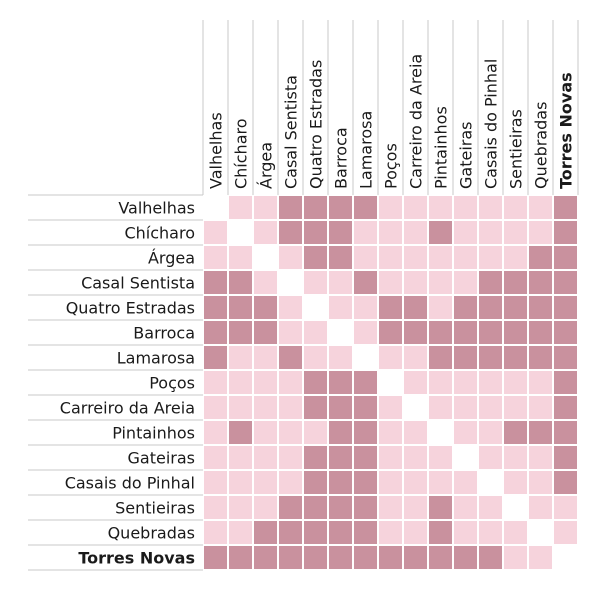 This screenshot has height=606, width=606. What do you see at coordinates (565, 432) in the screenshot?
I see `cell-pintainhos-torres-novas` at bounding box center [565, 432].